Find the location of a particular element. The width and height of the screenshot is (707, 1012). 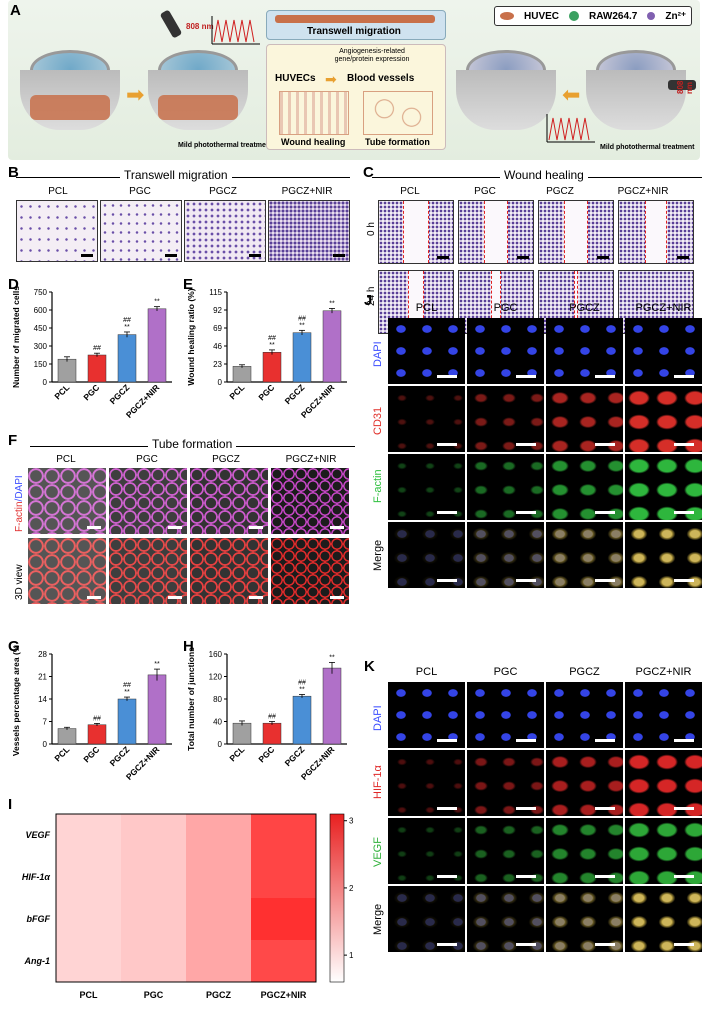

x-tick-label: PGC is located at coordinates (266, 754).